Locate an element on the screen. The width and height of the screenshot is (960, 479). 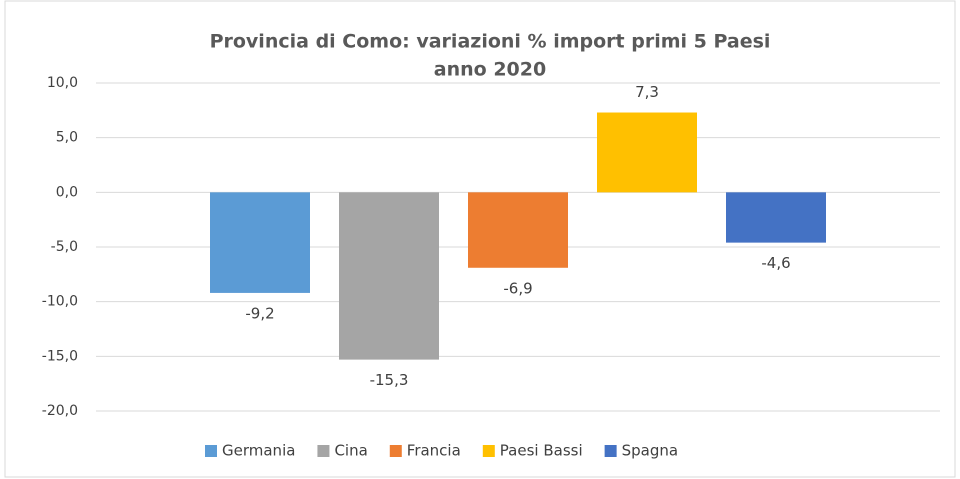
y-tick-label: -15,0 is located at coordinates (60, 356).